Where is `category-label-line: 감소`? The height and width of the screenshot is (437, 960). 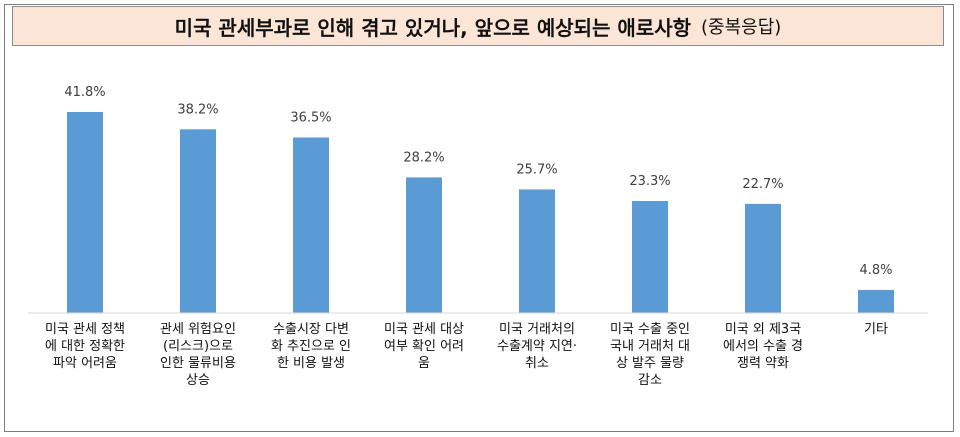
category-label-line: 감소 is located at coordinates (650, 380).